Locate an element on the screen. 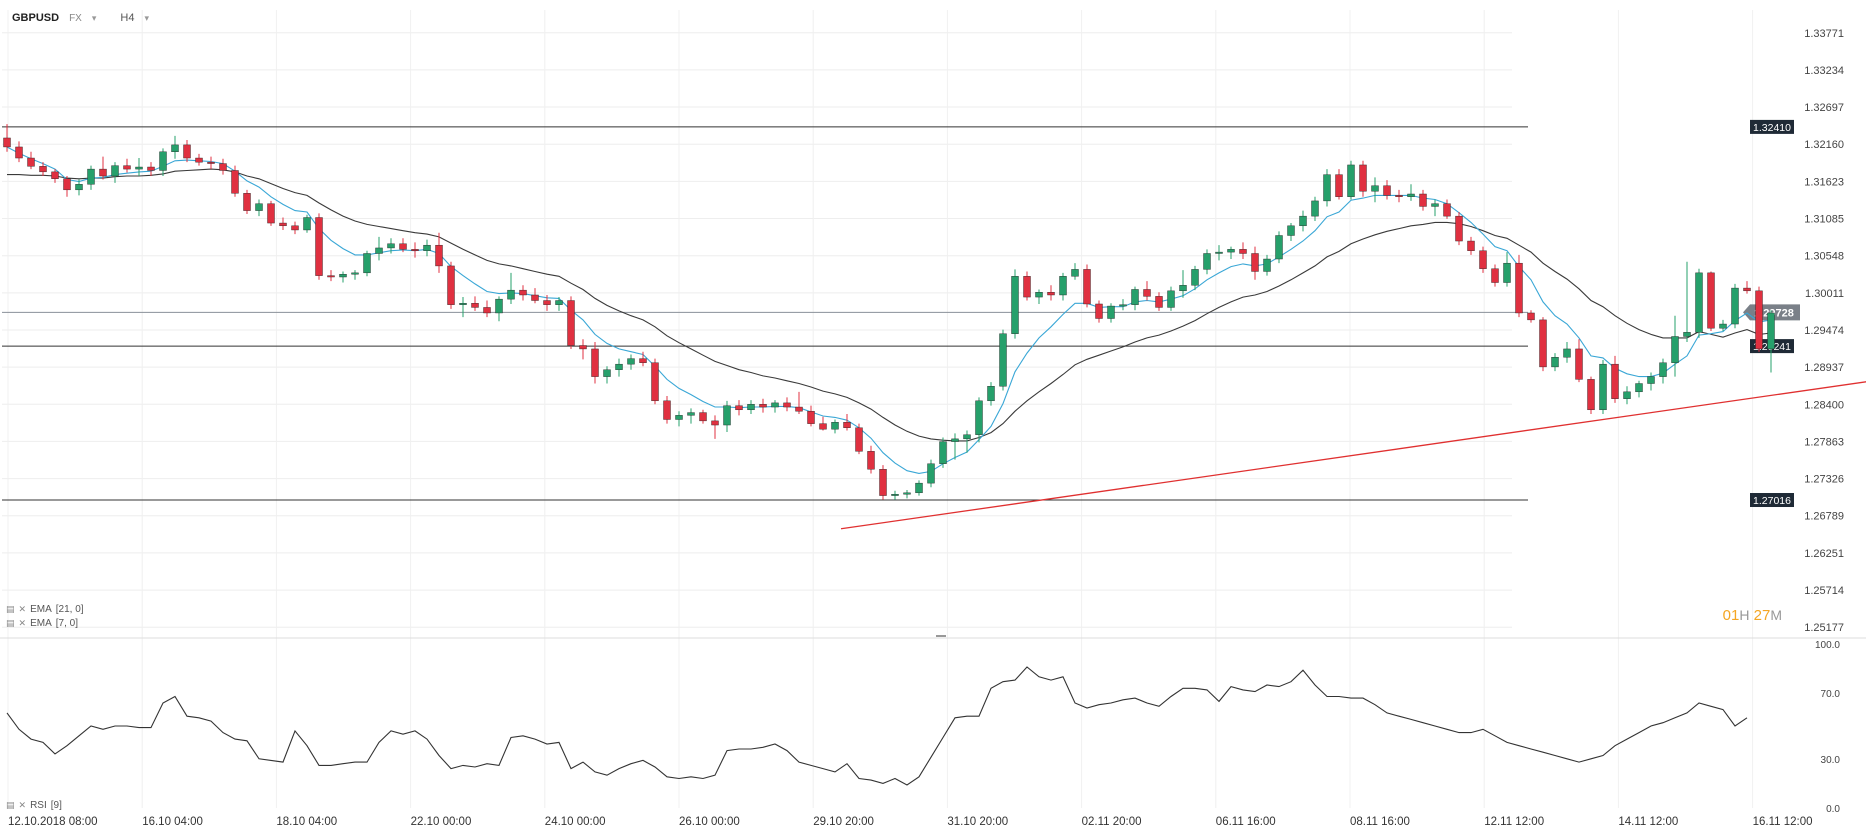 This screenshot has width=1866, height=837. ema7-legend: ▤ ✕ EMA [7, 0] is located at coordinates (42, 623).